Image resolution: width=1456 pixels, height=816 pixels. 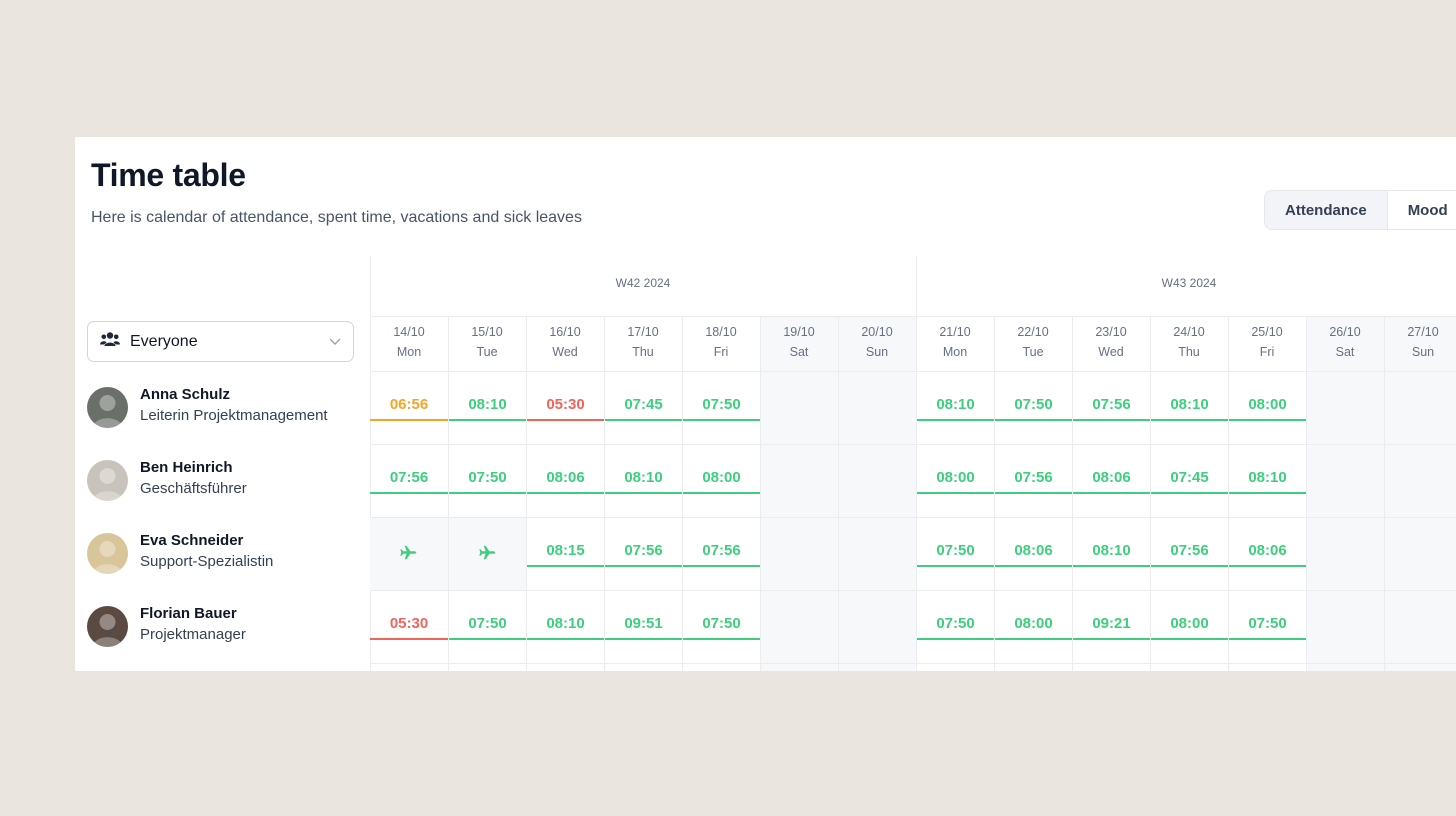 I want to click on attendance-cell: 09:21, so click(x=1111, y=627).